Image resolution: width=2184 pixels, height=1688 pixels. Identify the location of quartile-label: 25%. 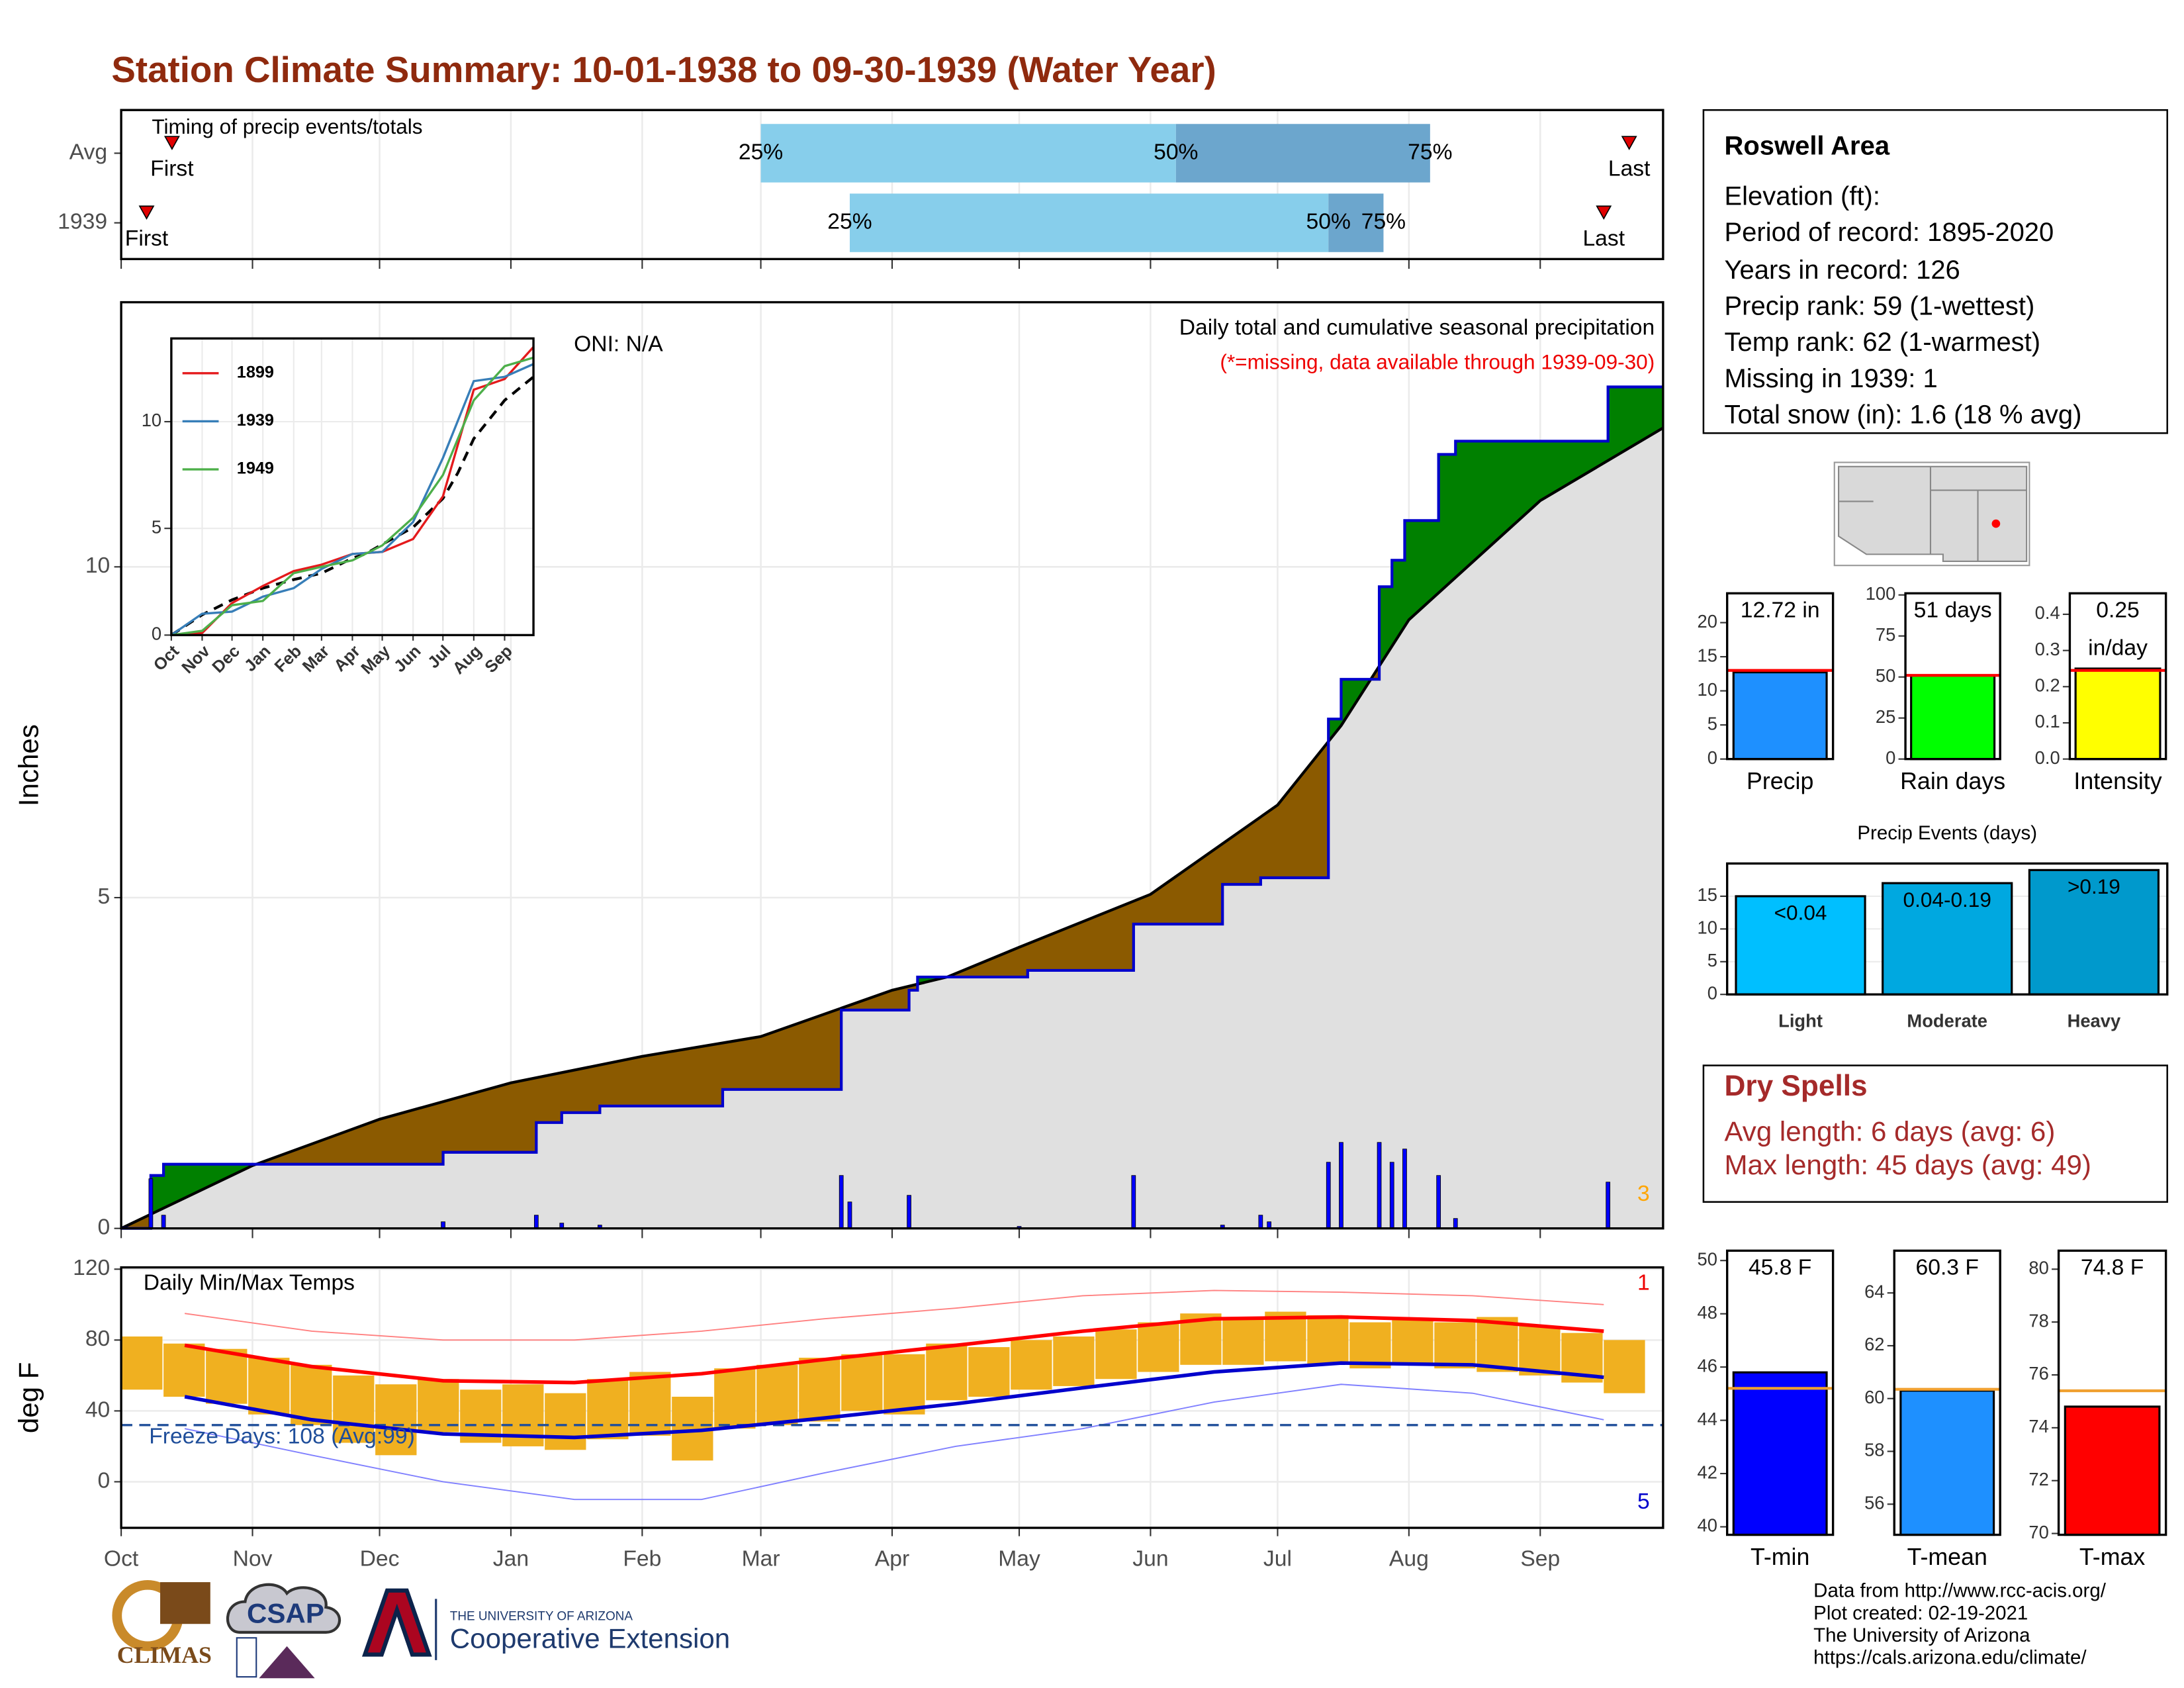
(849, 222).